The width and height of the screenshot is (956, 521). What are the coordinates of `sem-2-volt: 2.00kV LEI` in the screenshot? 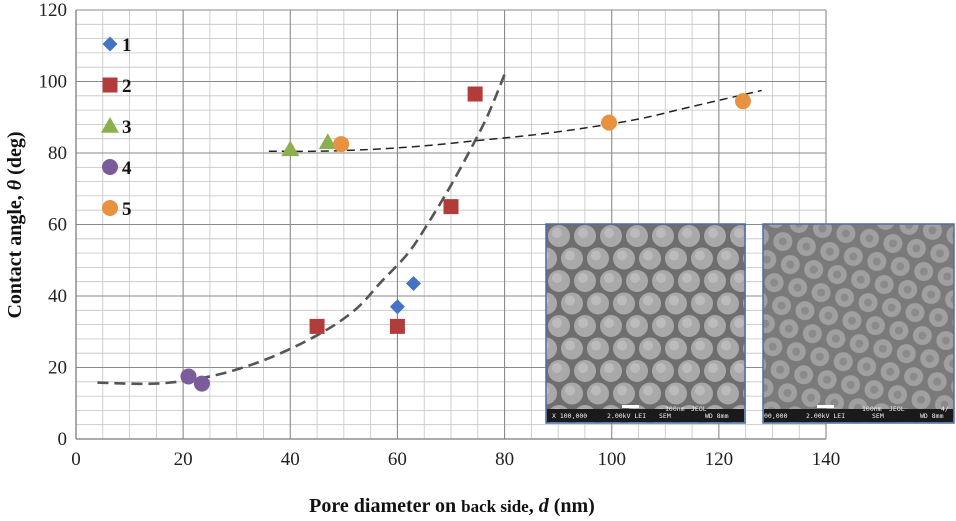 It's located at (825, 416).